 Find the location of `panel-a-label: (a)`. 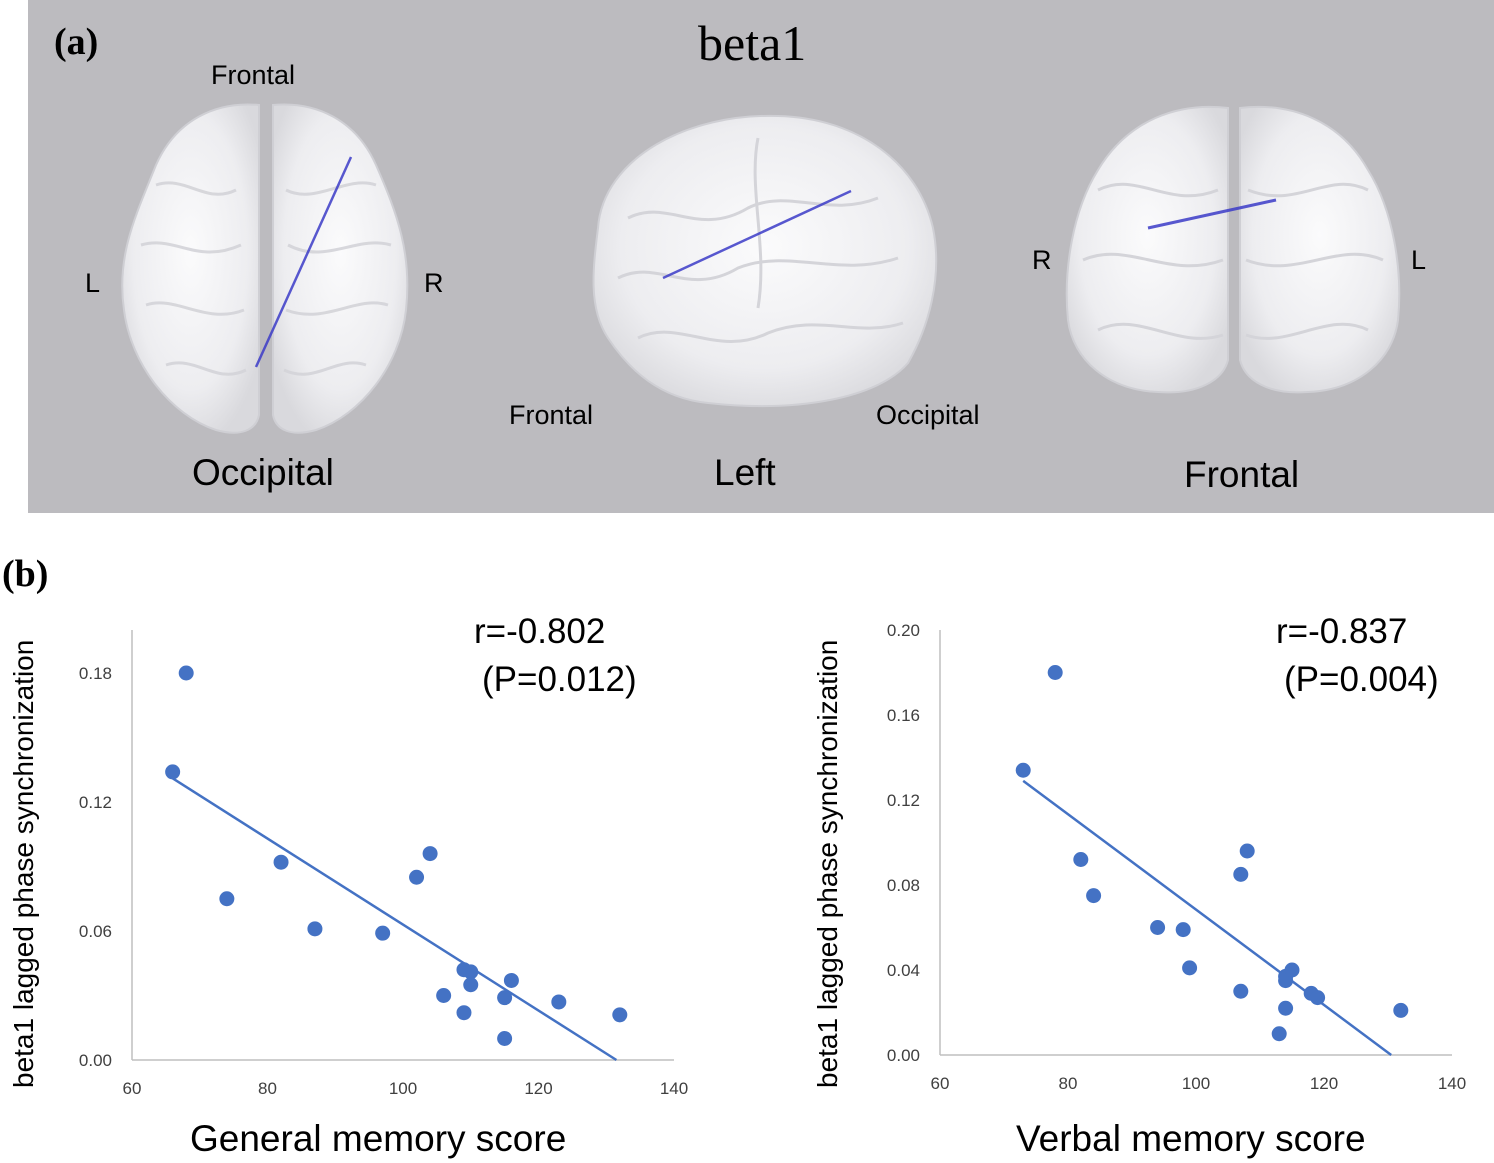

panel-a-label: (a) is located at coordinates (76, 42).